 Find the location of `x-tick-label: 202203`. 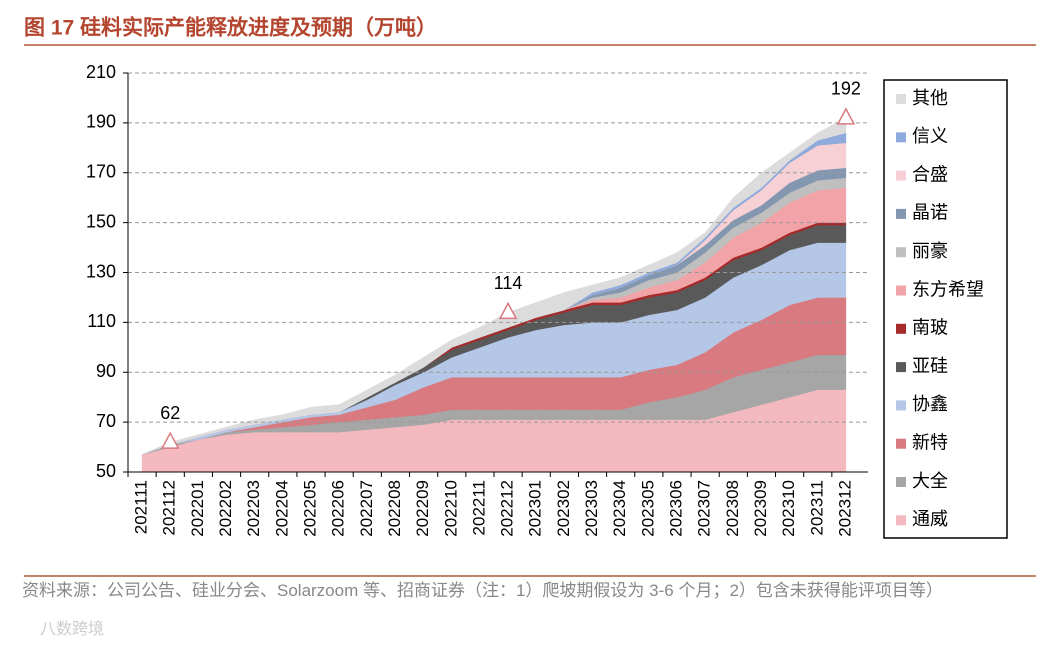

x-tick-label: 202203 is located at coordinates (253, 508).